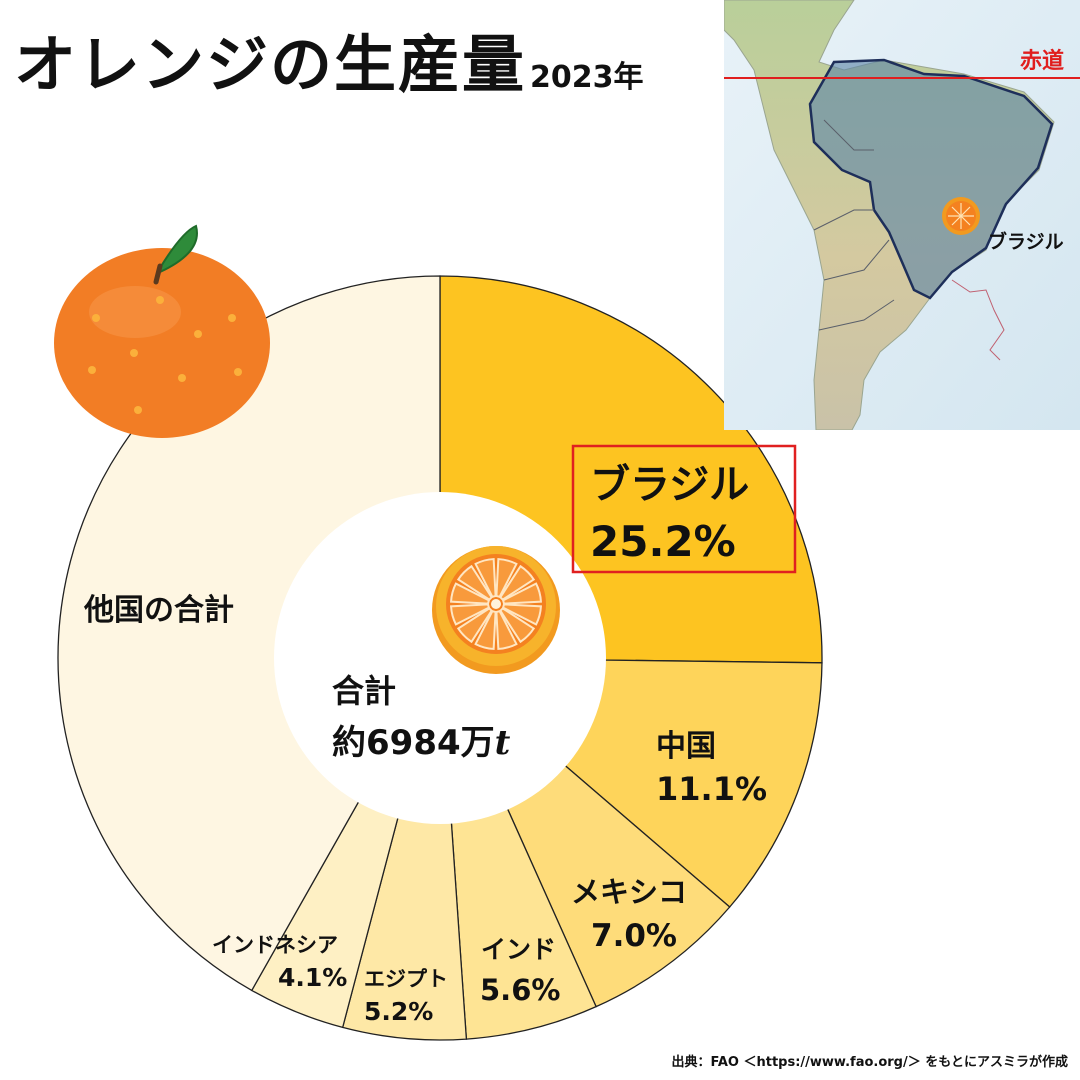 This screenshot has height=1080, width=1080. Describe the element at coordinates (520, 990) in the screenshot. I see `slice-value-india: 5.6%` at that location.